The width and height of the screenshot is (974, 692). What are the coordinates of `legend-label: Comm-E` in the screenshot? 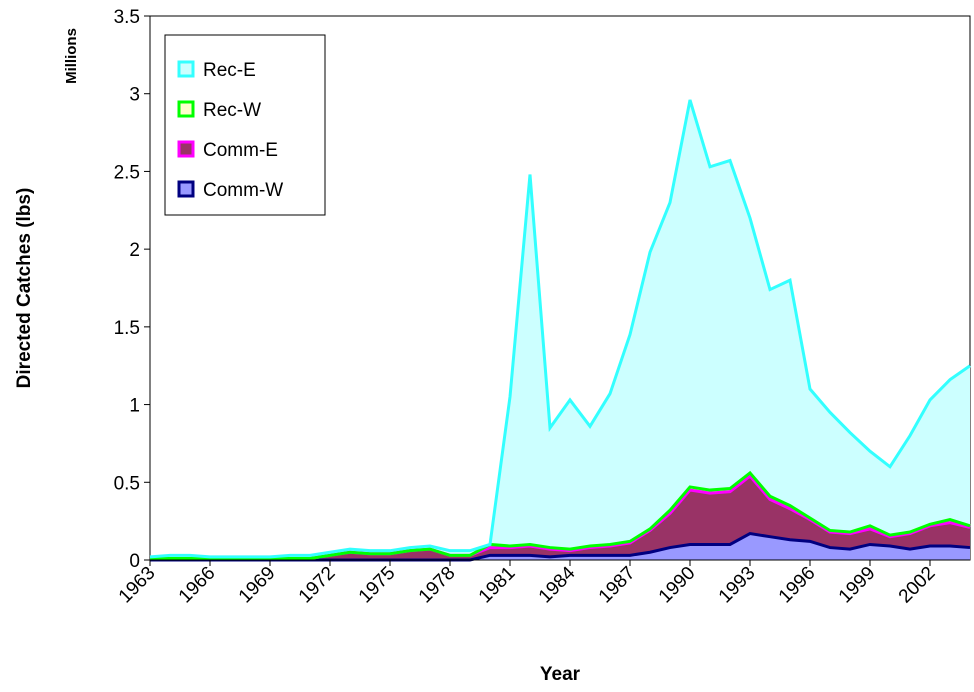 It's located at (240, 150).